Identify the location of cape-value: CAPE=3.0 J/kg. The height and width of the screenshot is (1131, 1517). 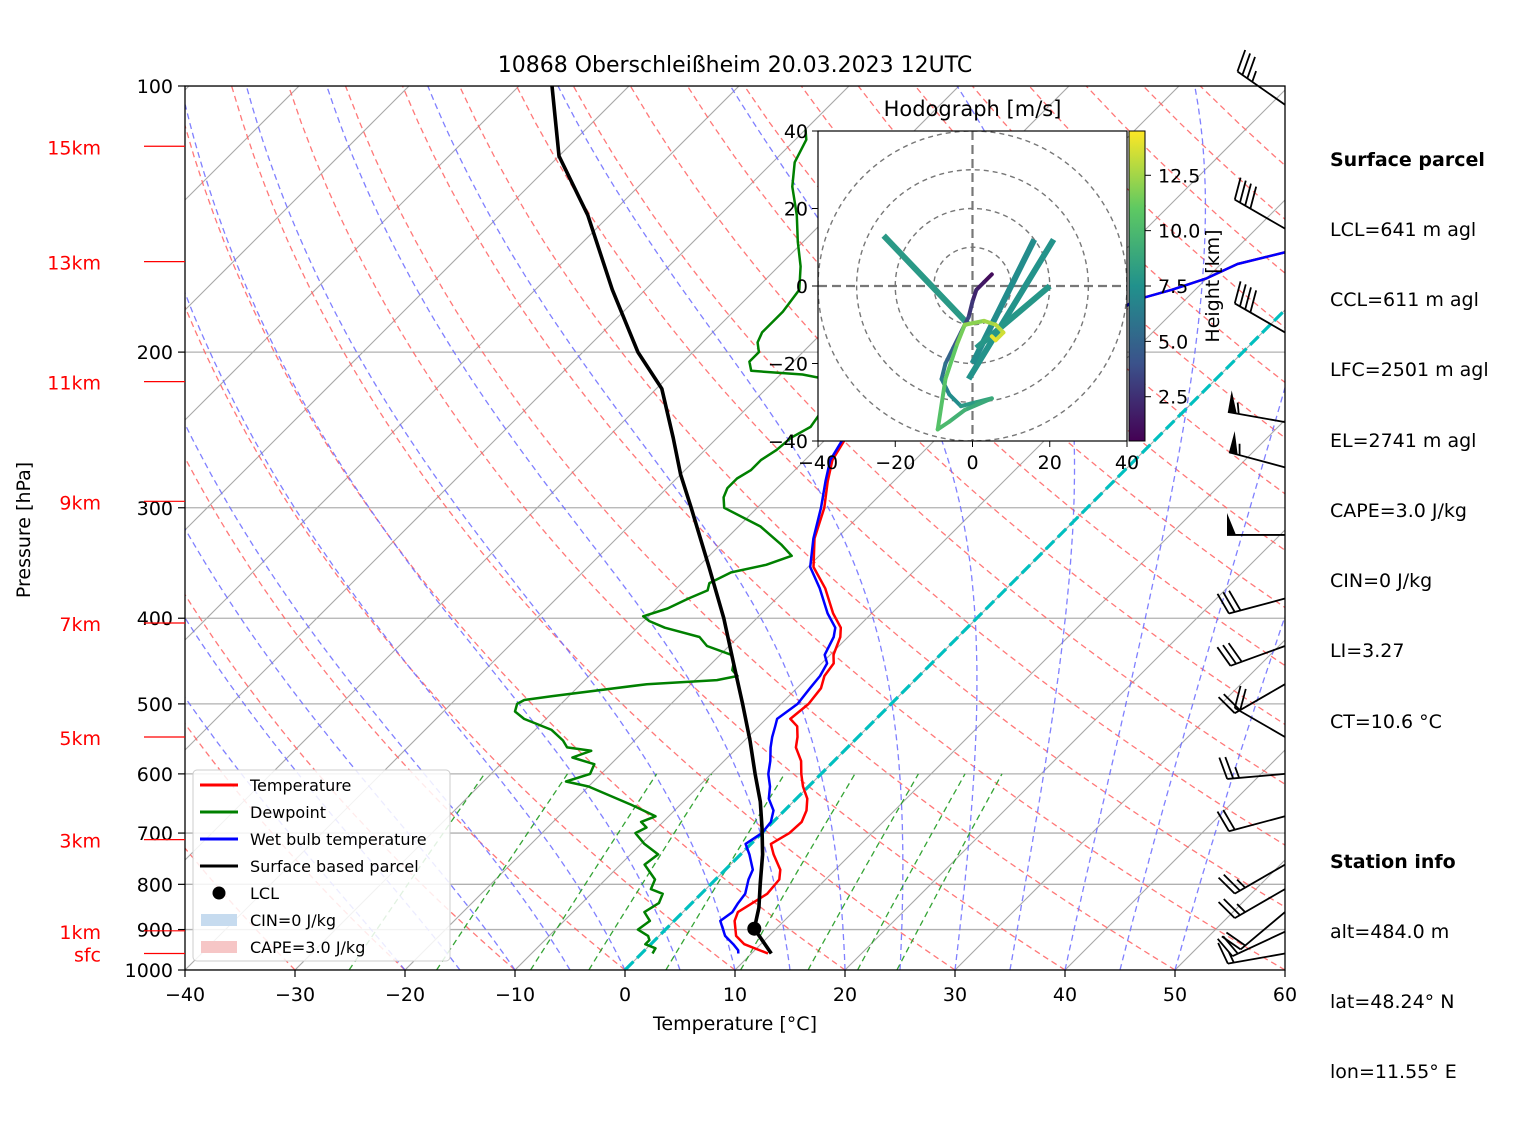
(1409, 511).